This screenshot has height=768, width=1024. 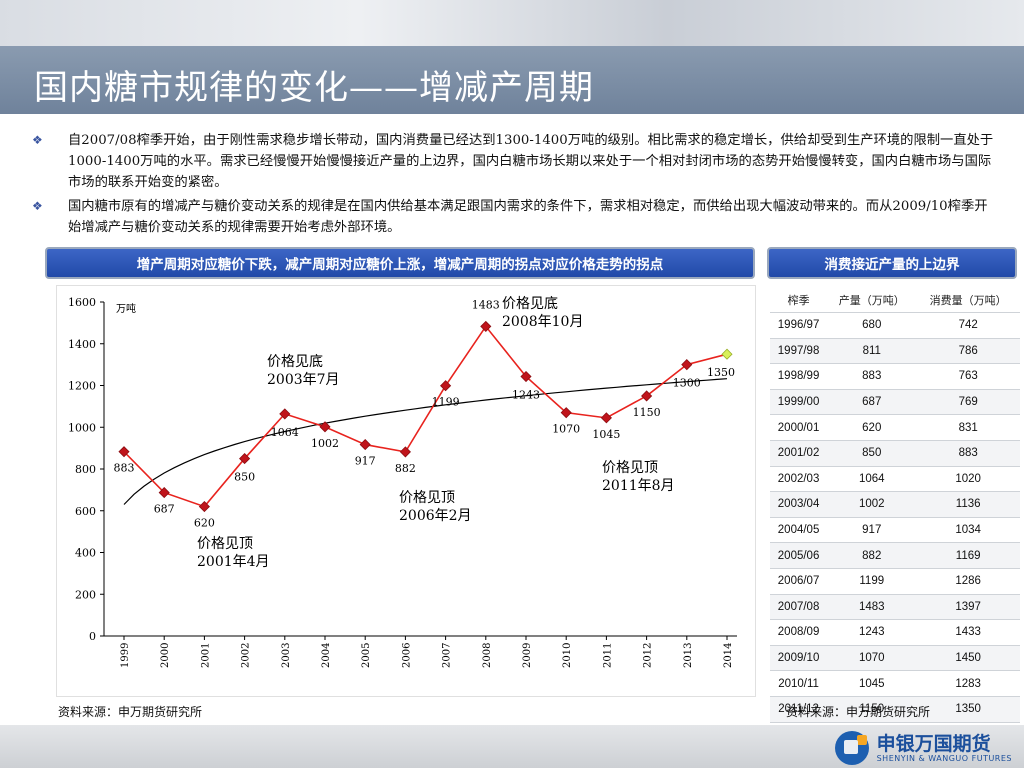 I want to click on x-tick-label: 2010, so click(x=567, y=655).